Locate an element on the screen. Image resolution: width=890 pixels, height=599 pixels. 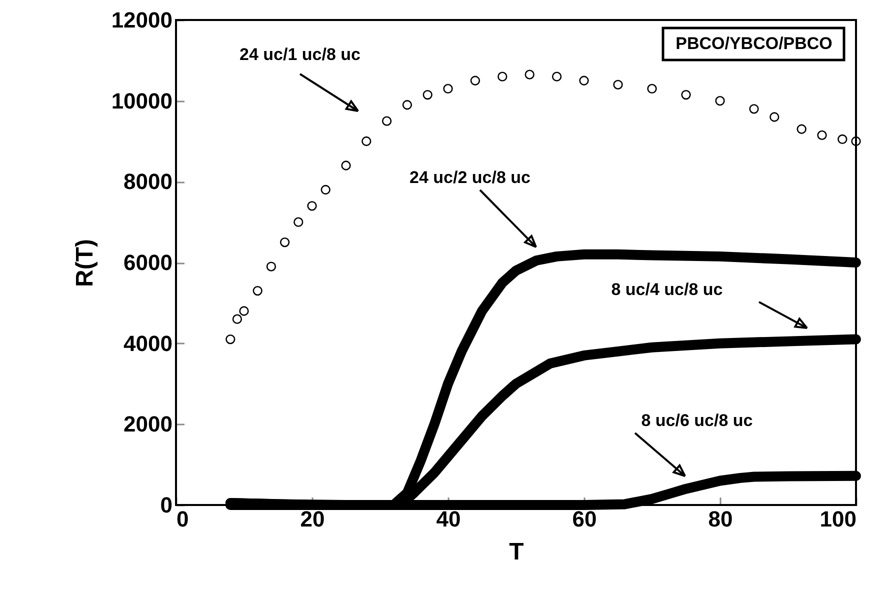
annotation: 24 uc/1 uc/8 uc is located at coordinates (300, 54).